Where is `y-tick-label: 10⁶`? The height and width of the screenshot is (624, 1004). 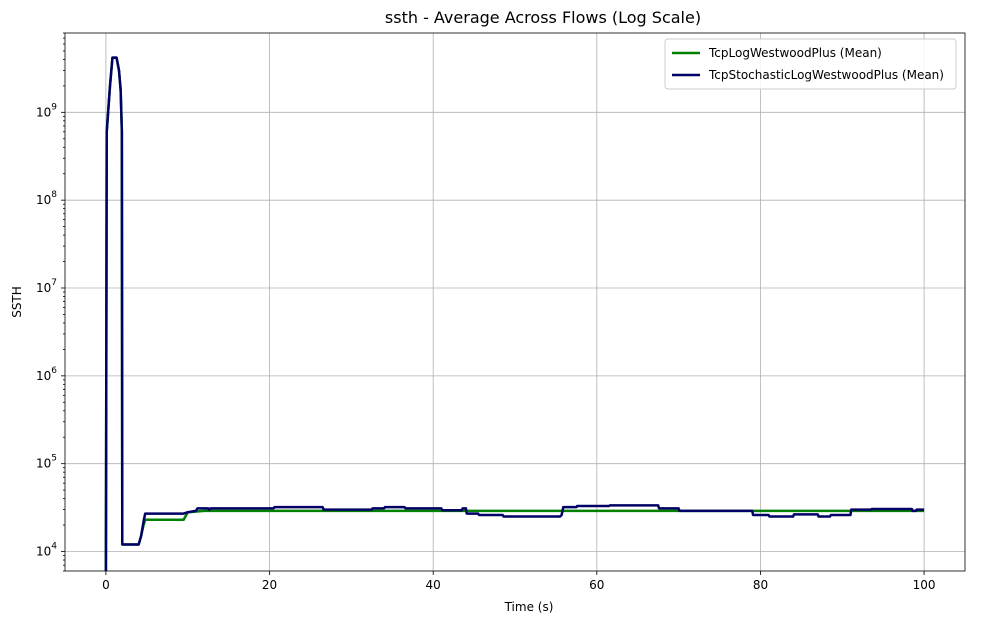 y-tick-label: 10⁶ is located at coordinates (46, 374).